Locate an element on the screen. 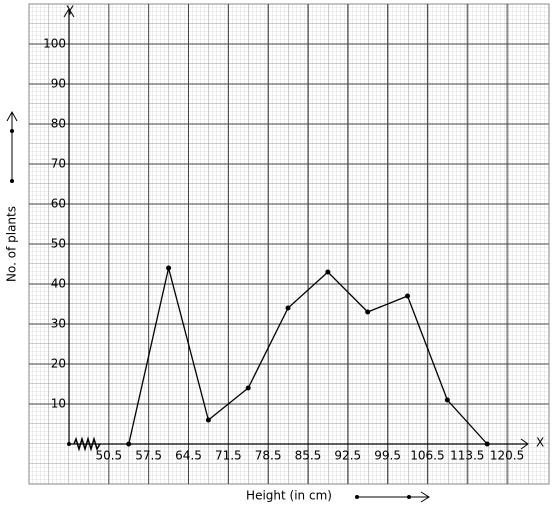  y-axis-name: Y is located at coordinates (69, 11).